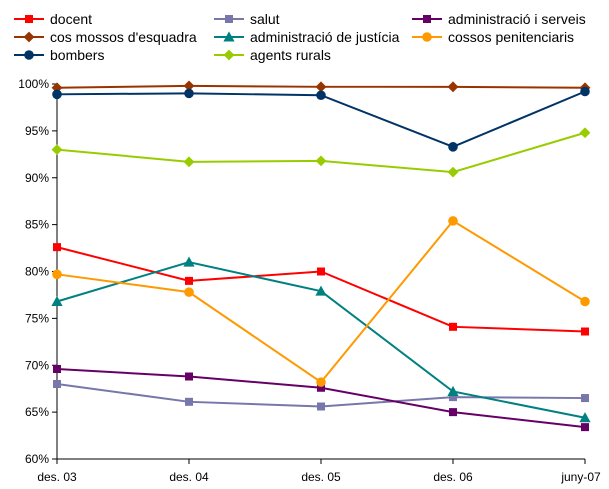 This screenshot has height=489, width=609. Describe the element at coordinates (290, 55) in the screenshot. I see `legend-label: agents rurals` at that location.